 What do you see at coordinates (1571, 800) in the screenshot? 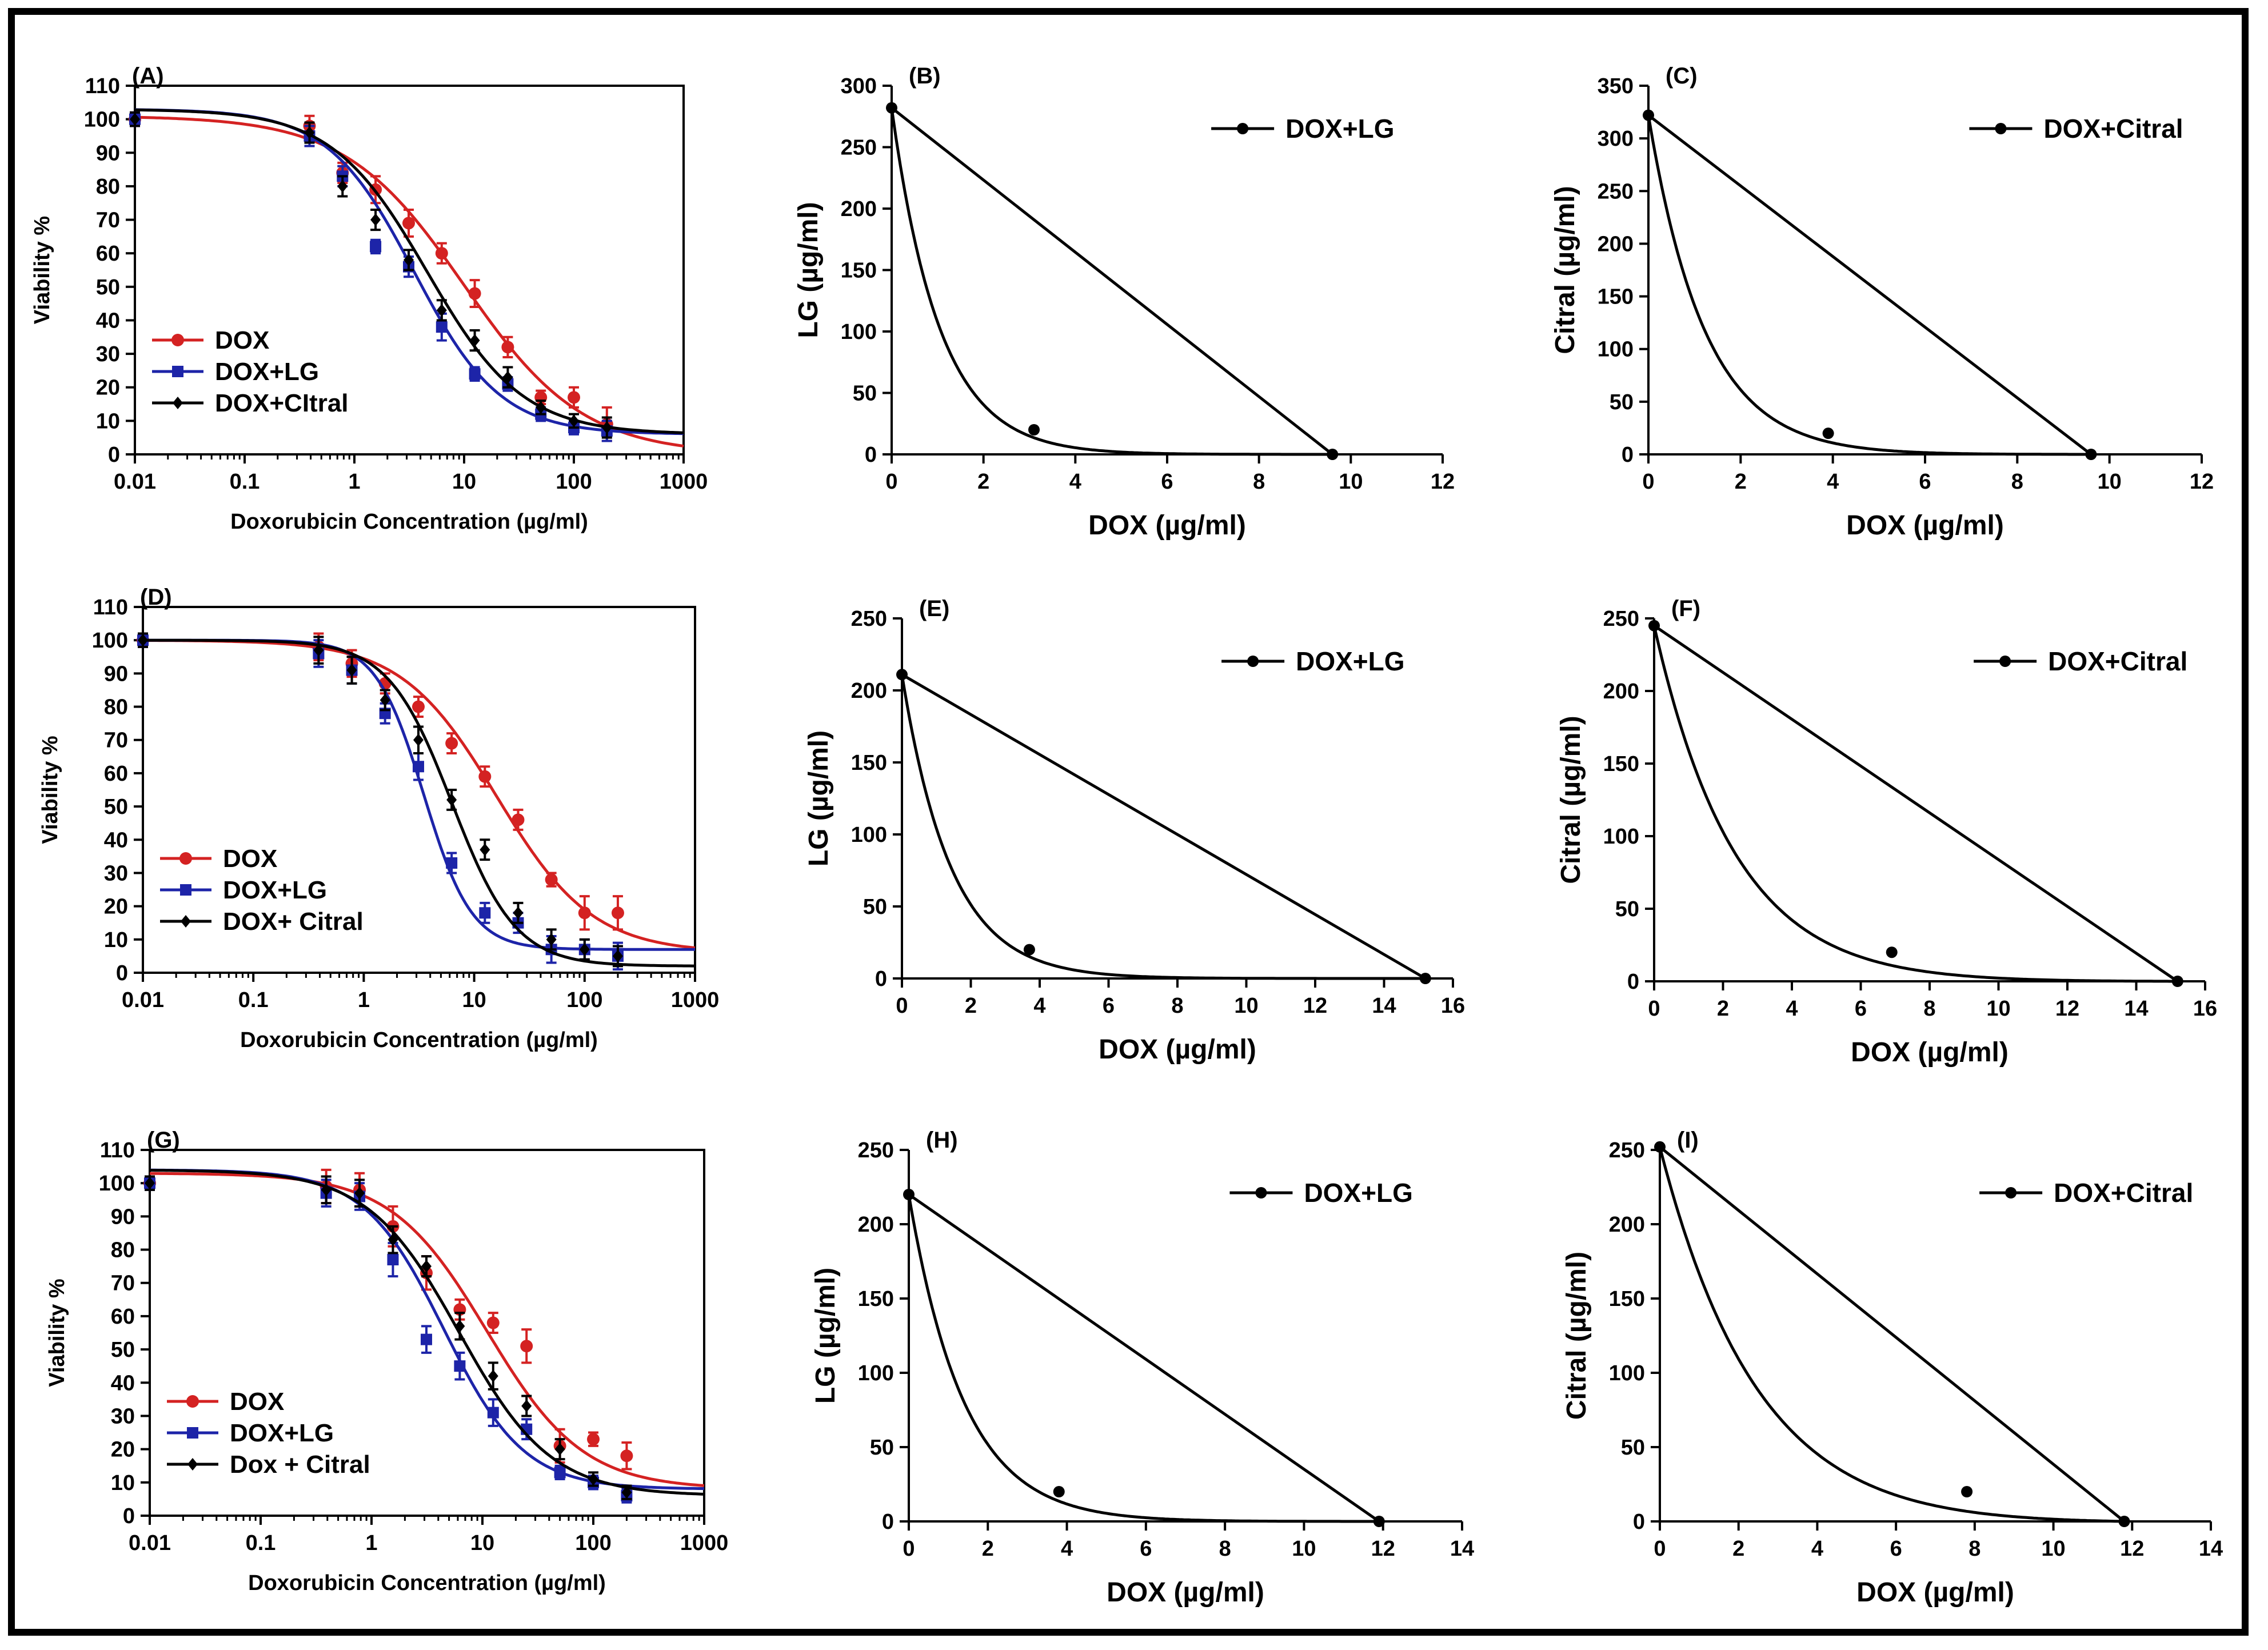
I see `y-axis-title: Citral (µg/ml)` at bounding box center [1571, 800].